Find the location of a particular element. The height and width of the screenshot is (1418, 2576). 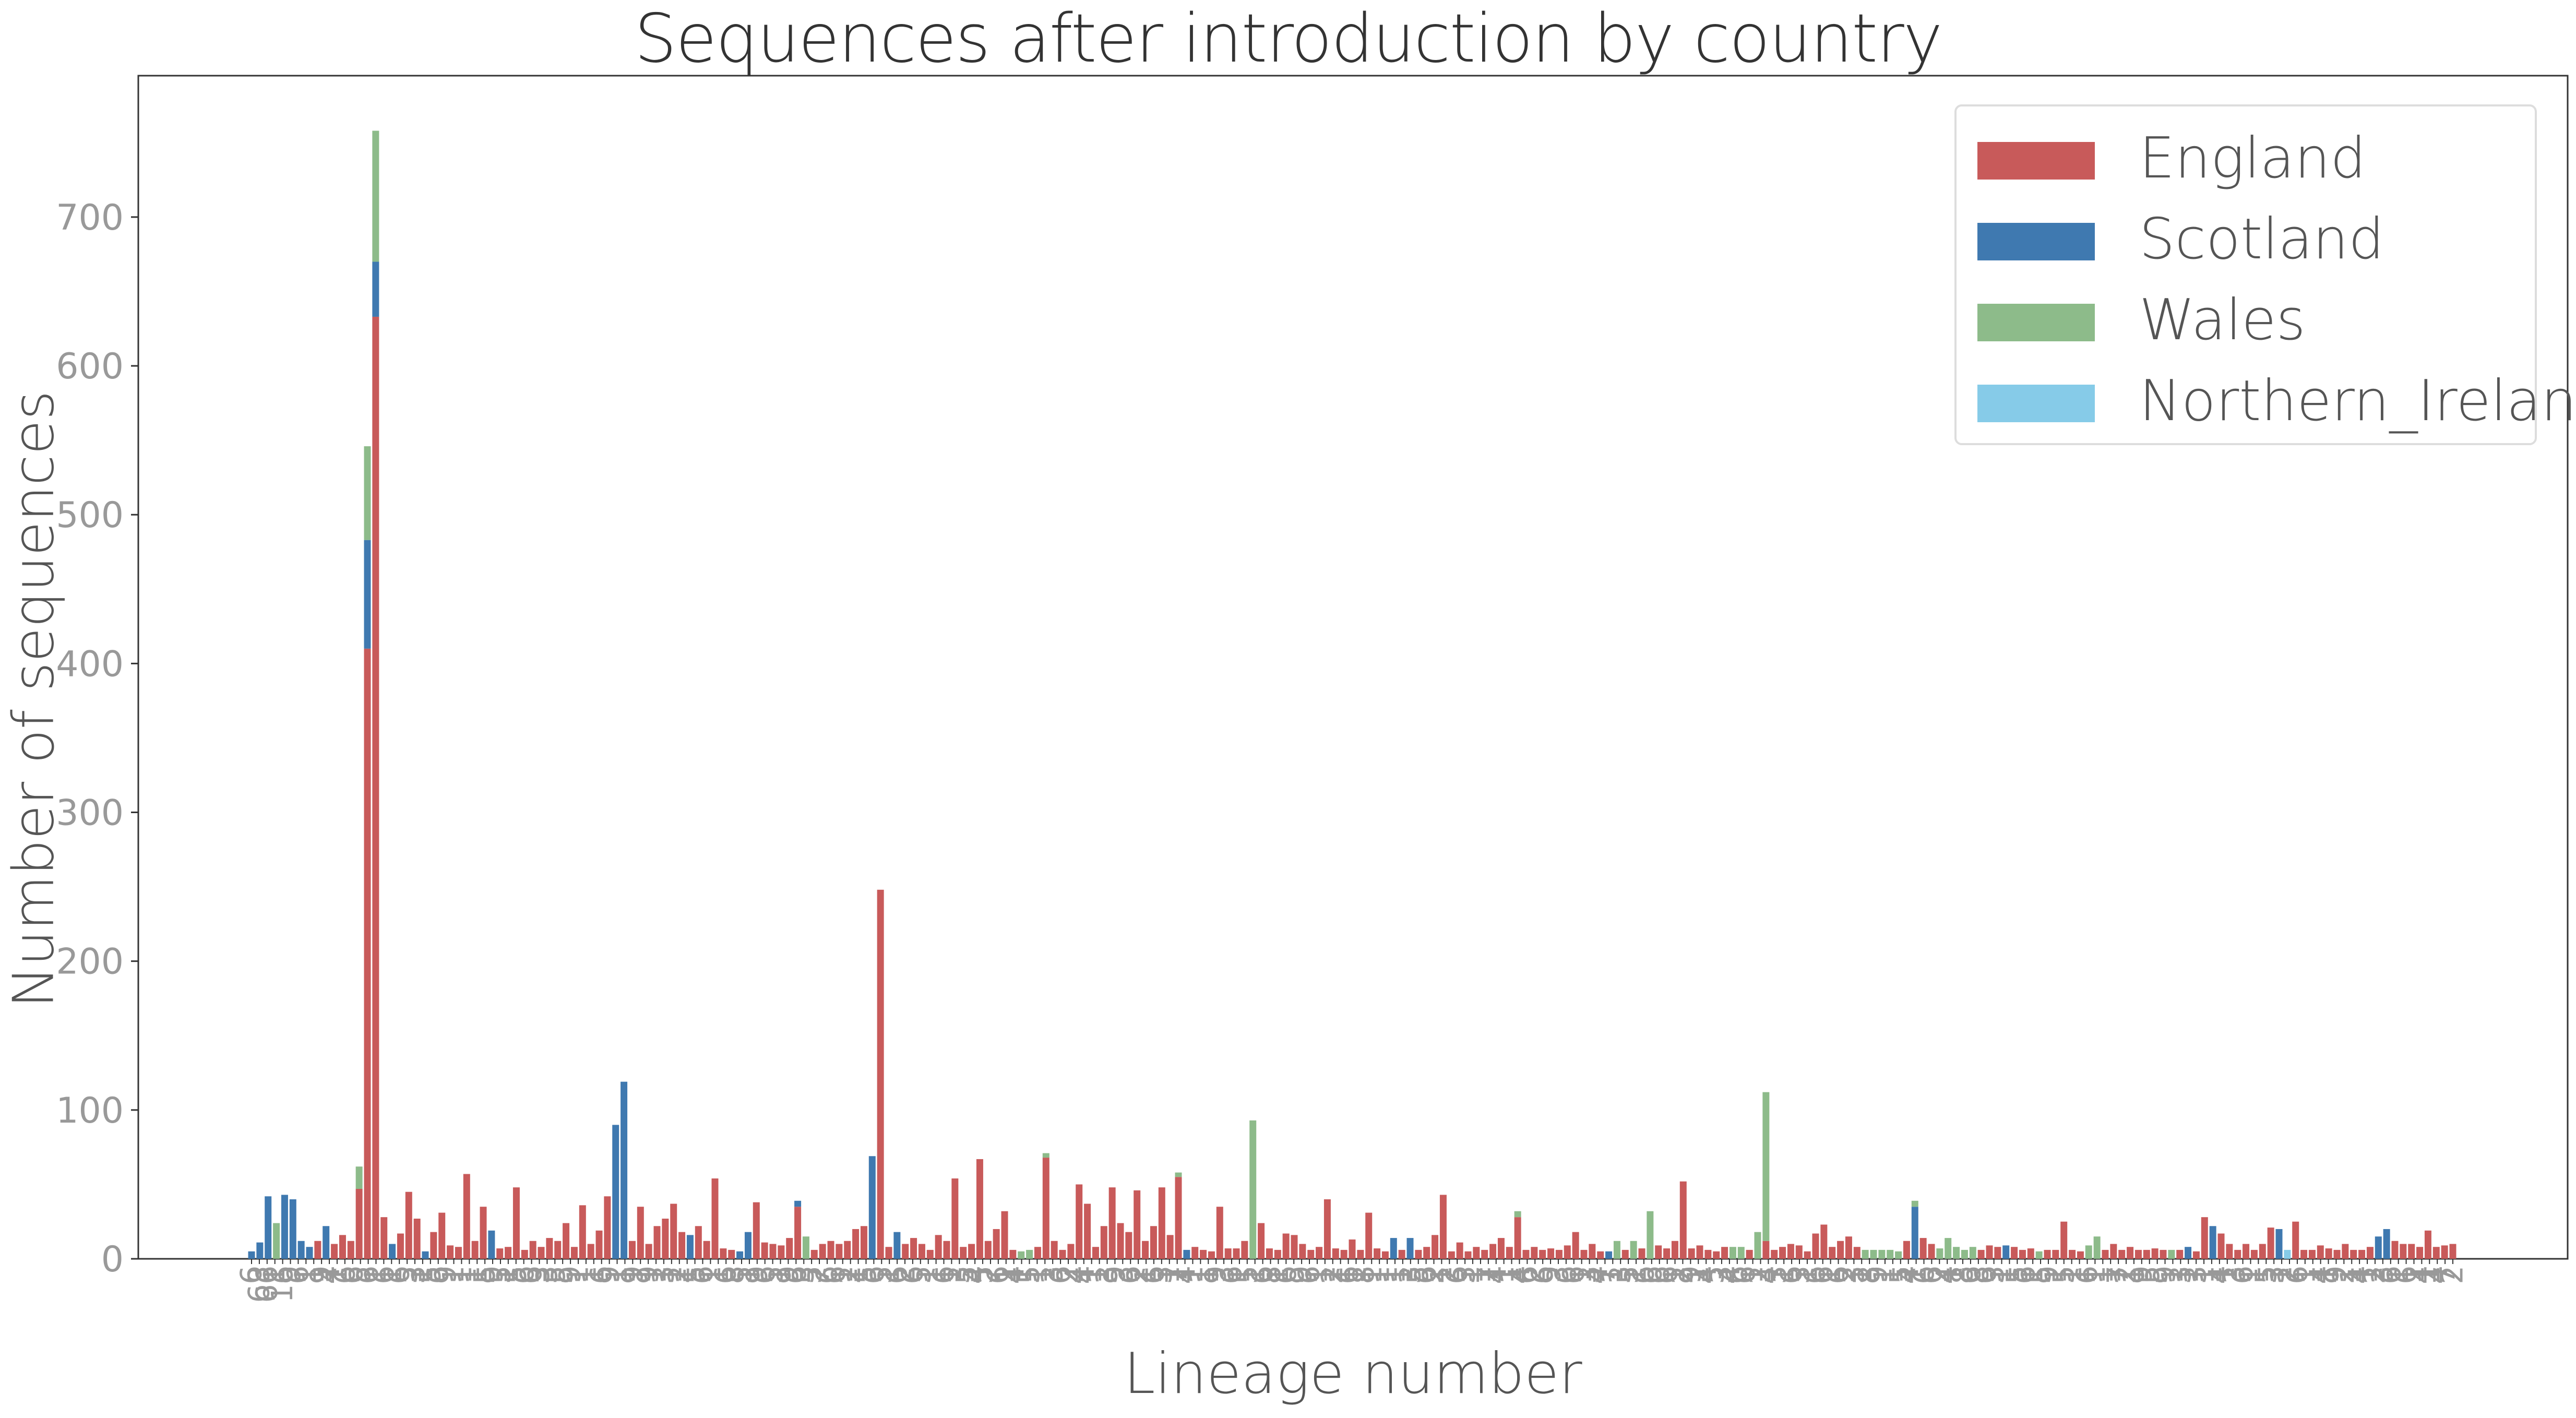

x-tick-label: 8 is located at coordinates (1870, 1275).